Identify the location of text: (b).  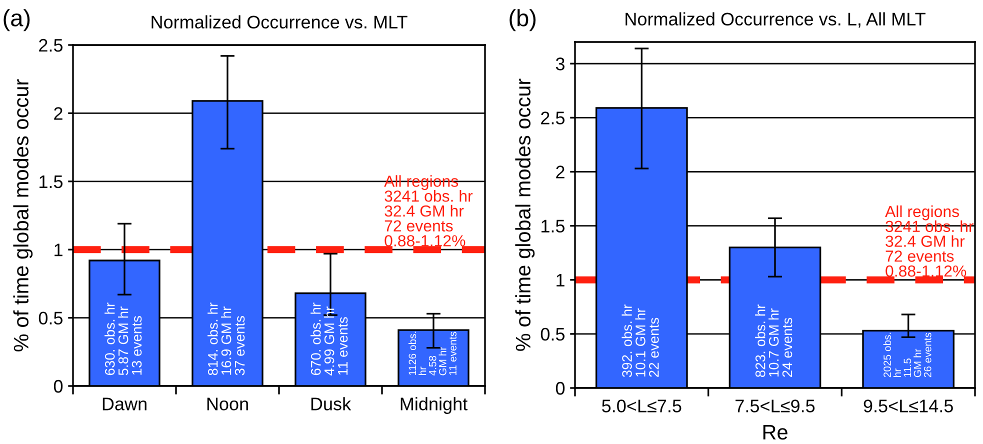
(523, 20).